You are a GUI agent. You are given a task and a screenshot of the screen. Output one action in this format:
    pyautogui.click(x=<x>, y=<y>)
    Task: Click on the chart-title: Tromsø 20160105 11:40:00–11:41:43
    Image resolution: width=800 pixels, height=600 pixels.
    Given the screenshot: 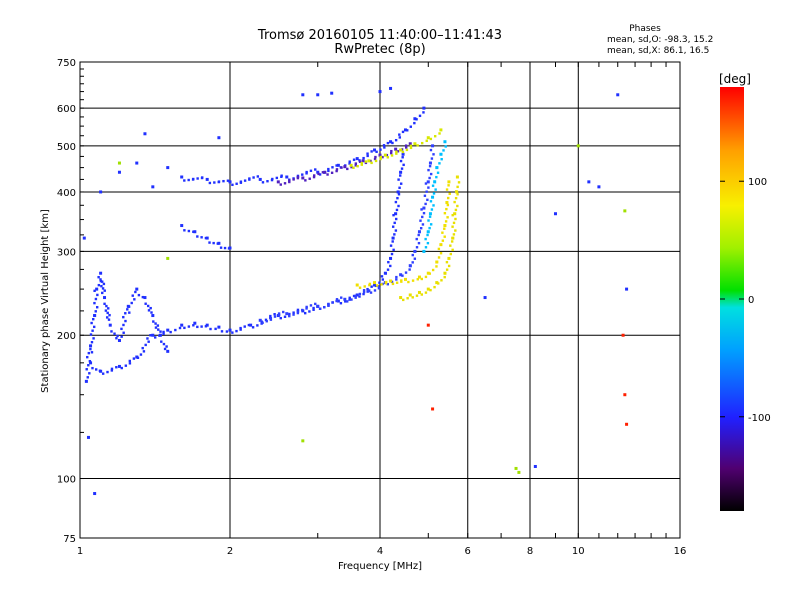 What is the action you would take?
    pyautogui.click(x=379, y=35)
    